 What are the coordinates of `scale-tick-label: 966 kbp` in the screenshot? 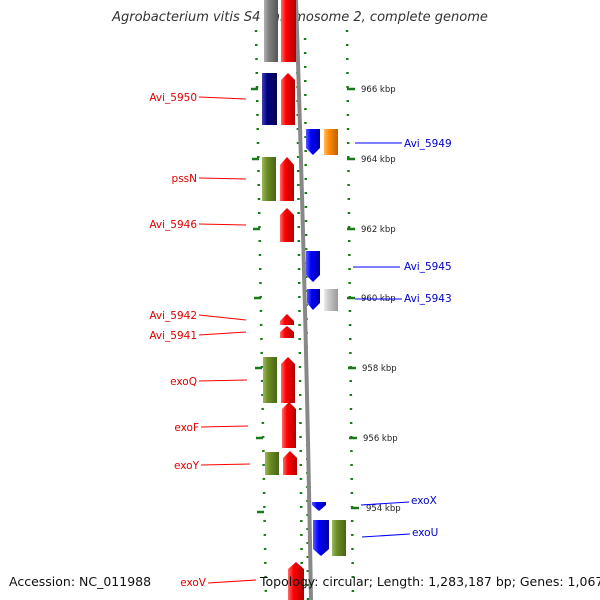 It's located at (378, 90).